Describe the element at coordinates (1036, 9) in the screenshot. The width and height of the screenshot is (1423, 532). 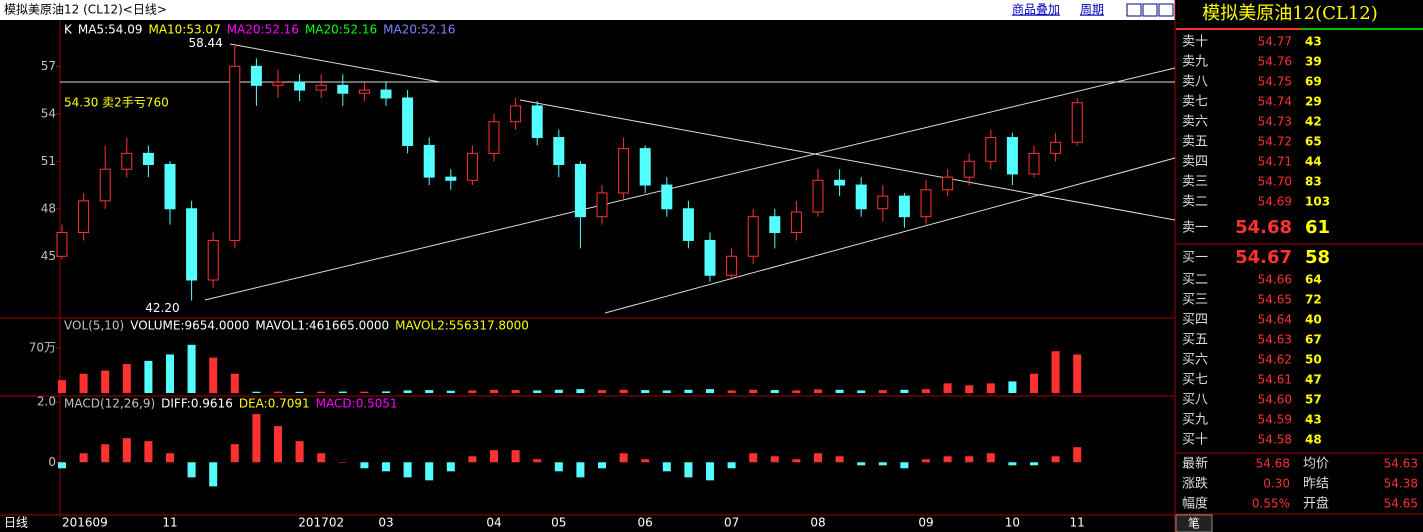
I see `overlay-button: 商品叠加` at that location.